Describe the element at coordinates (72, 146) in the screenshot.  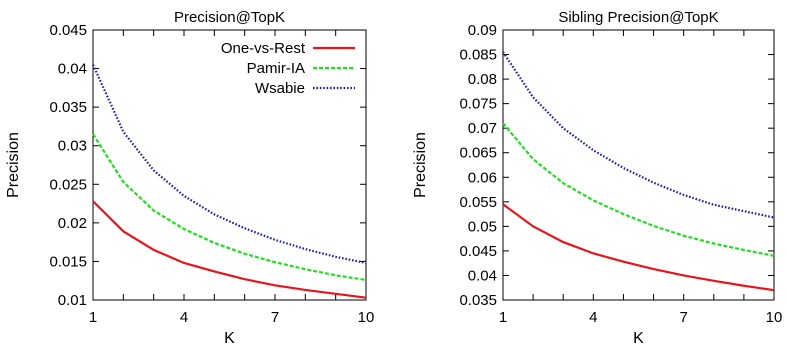
I see `y-tick-label: 0.03` at that location.